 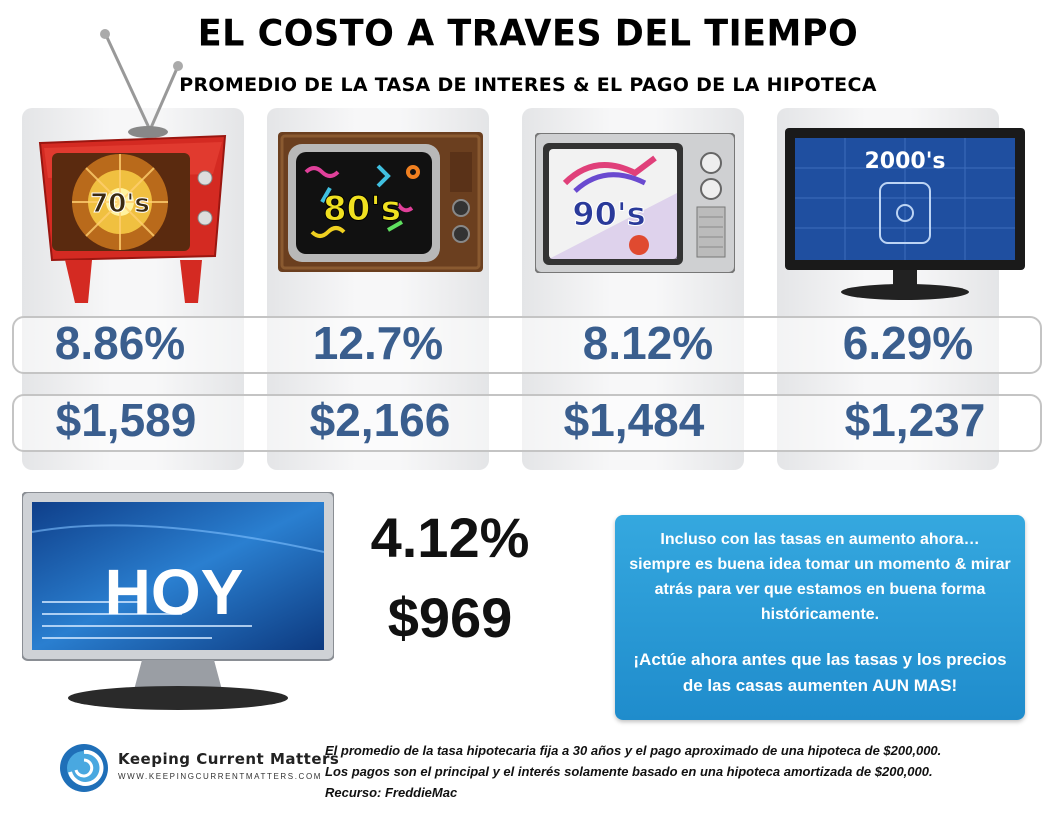 I want to click on rates-band, so click(x=527, y=345).